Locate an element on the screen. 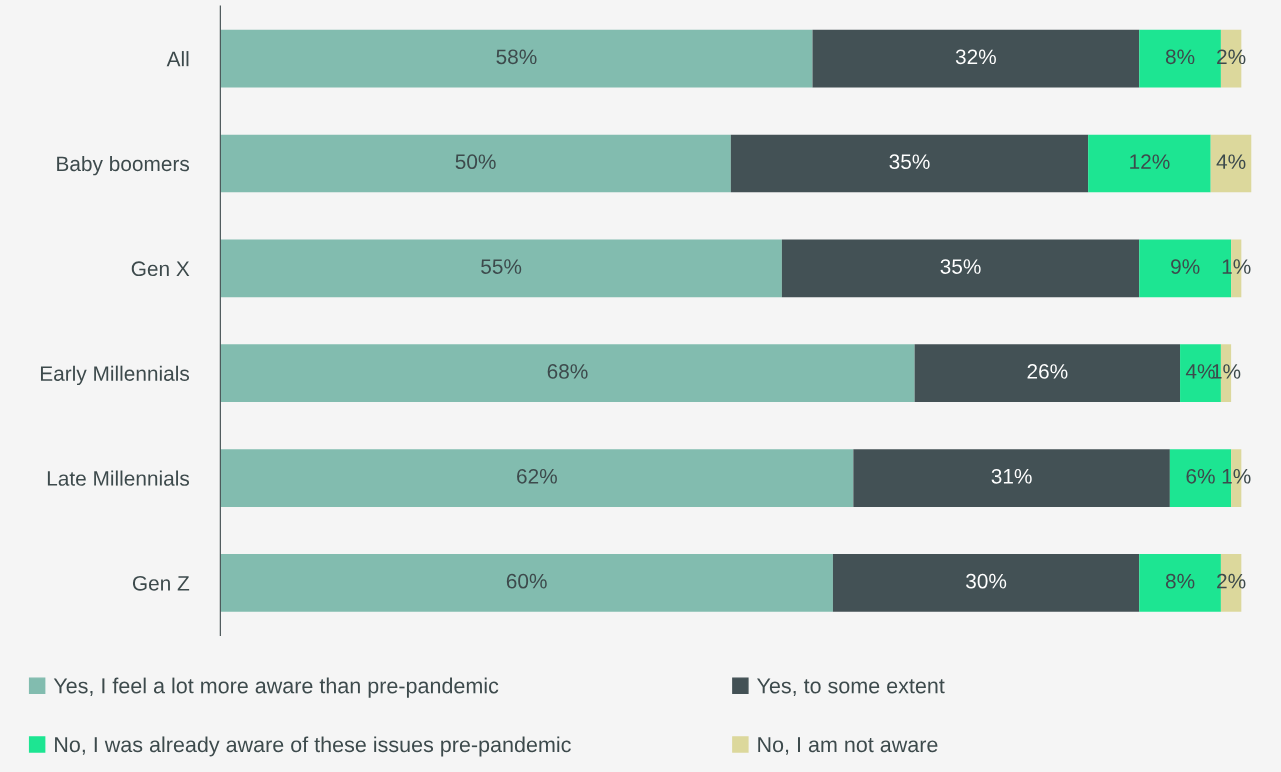 This screenshot has height=772, width=1281. data-label: 26% is located at coordinates (1047, 371).